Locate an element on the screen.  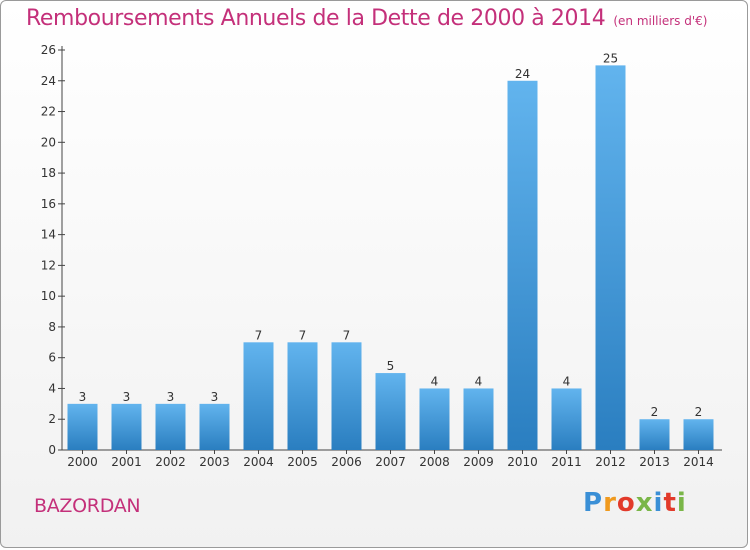
y-tick-label: 26 is located at coordinates (48, 50).